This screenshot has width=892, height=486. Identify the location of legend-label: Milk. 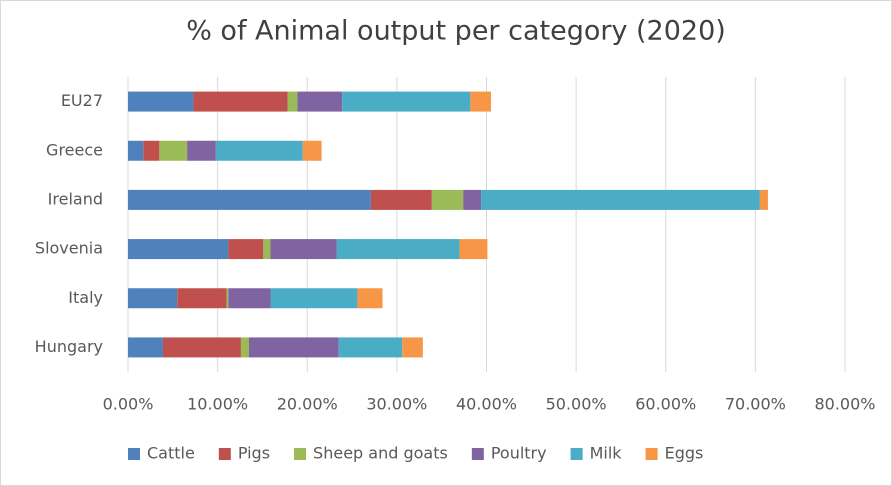
(606, 453).